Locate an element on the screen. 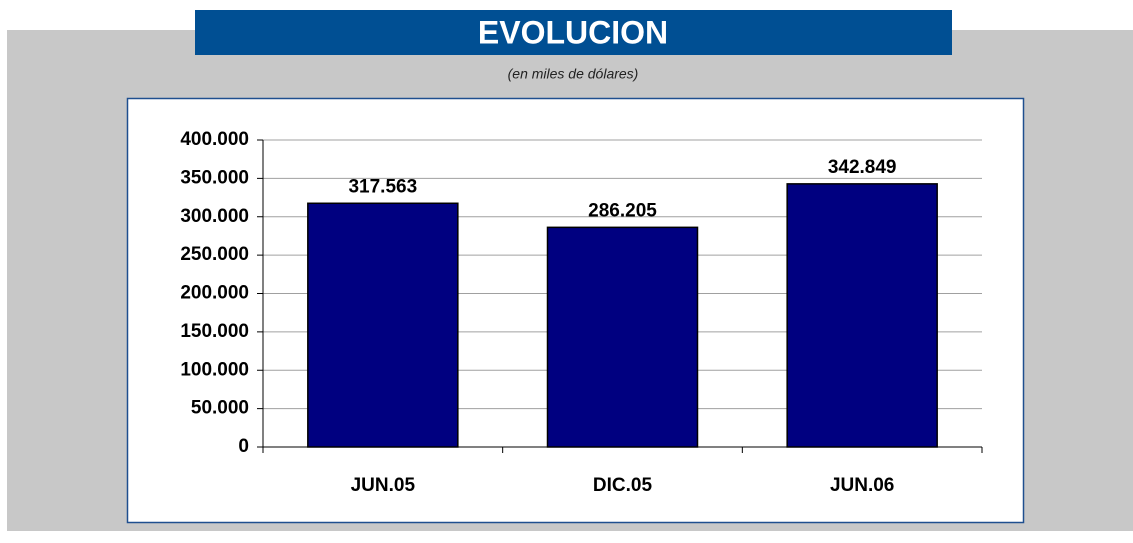 Image resolution: width=1133 pixels, height=543 pixels. title-bar is located at coordinates (573, 32).